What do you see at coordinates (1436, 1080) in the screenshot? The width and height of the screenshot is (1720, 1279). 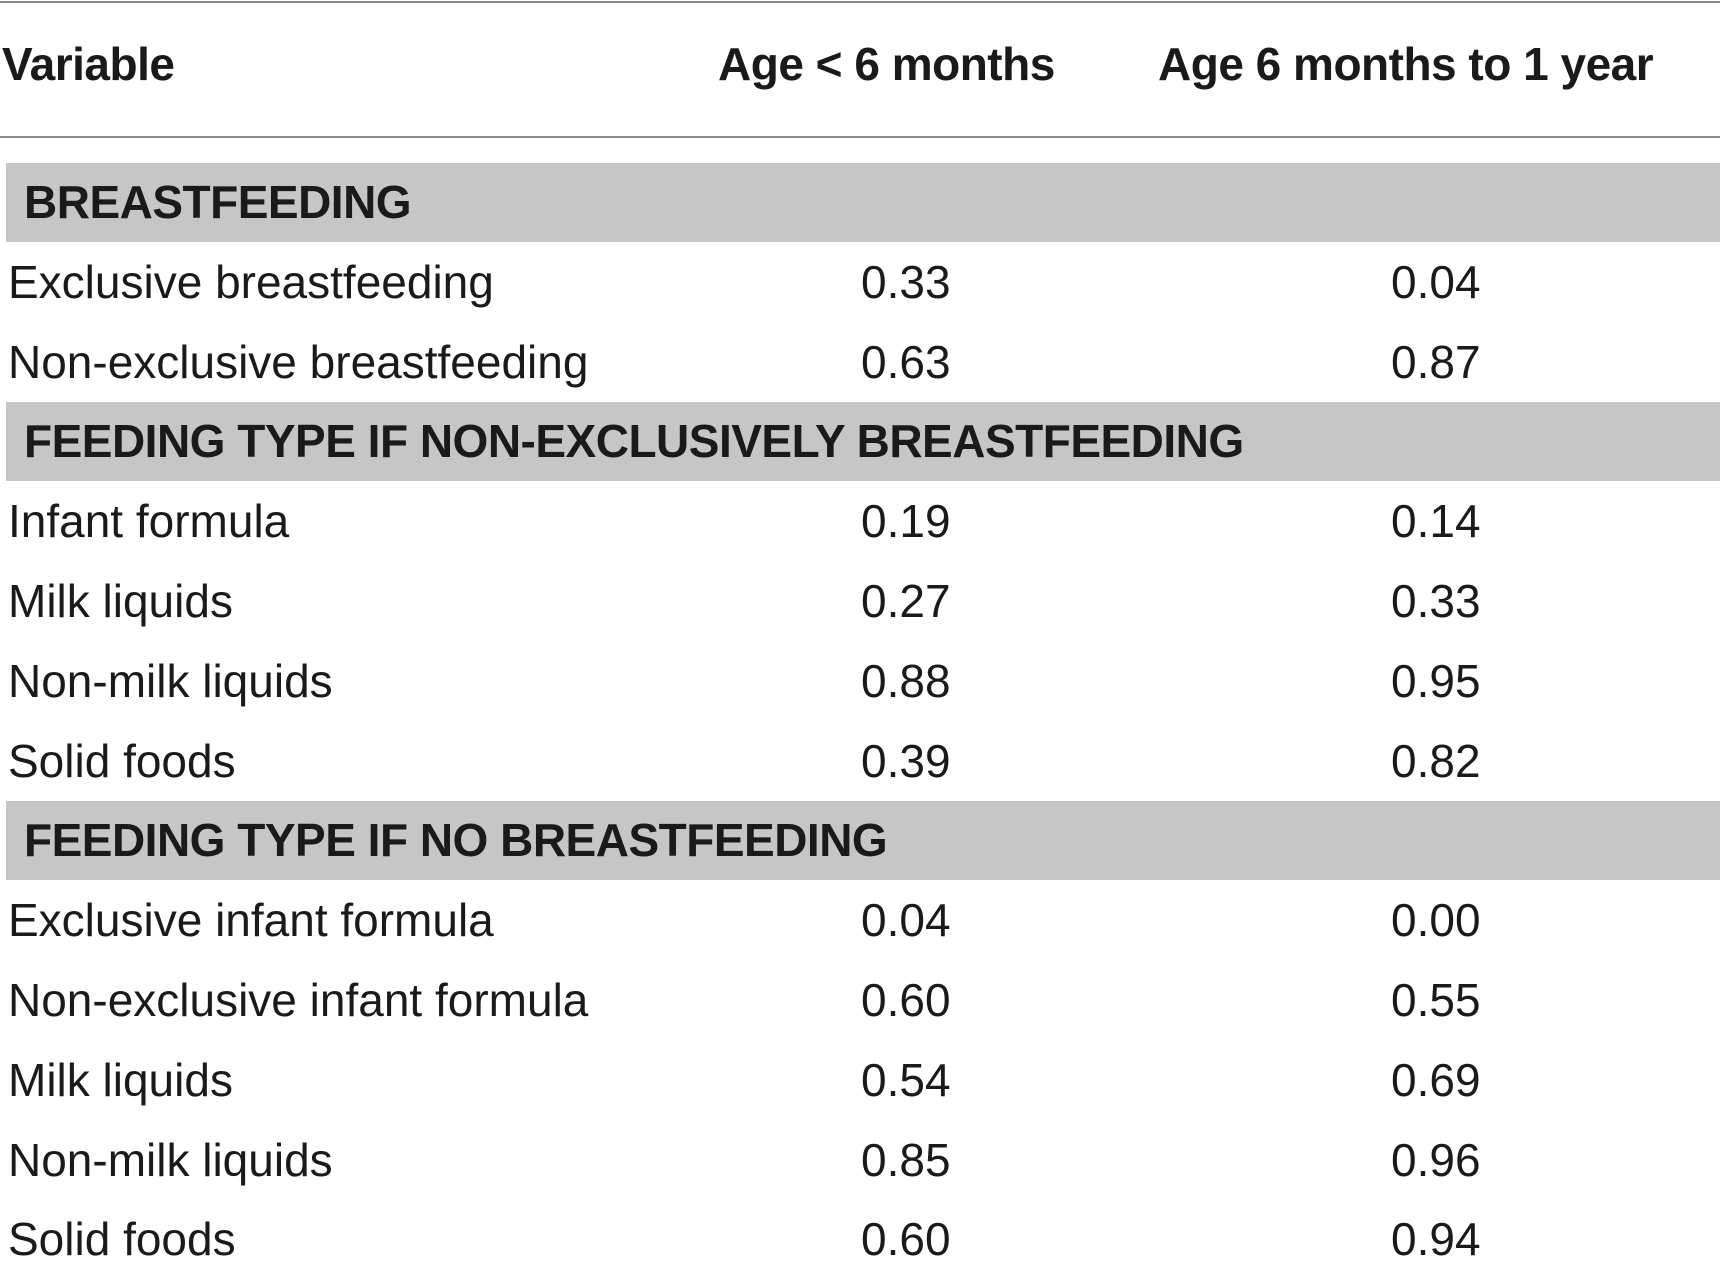 I see `row-value-6-to-12-months: 0.69` at bounding box center [1436, 1080].